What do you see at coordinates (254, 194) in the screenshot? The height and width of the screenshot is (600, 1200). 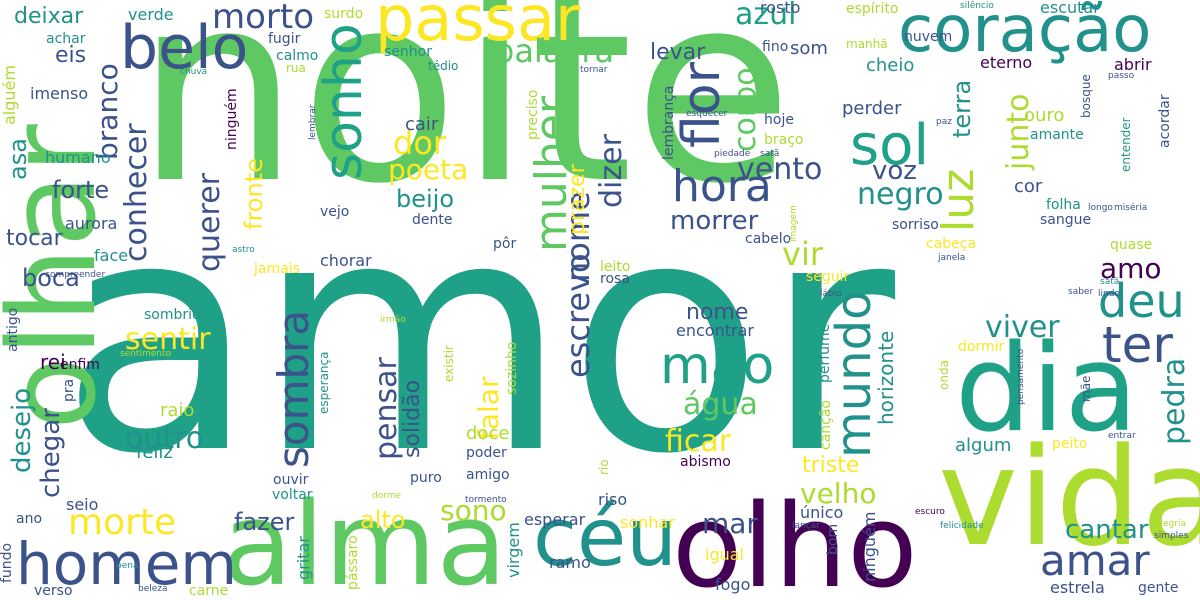 I see `word-fronte: fronte` at bounding box center [254, 194].